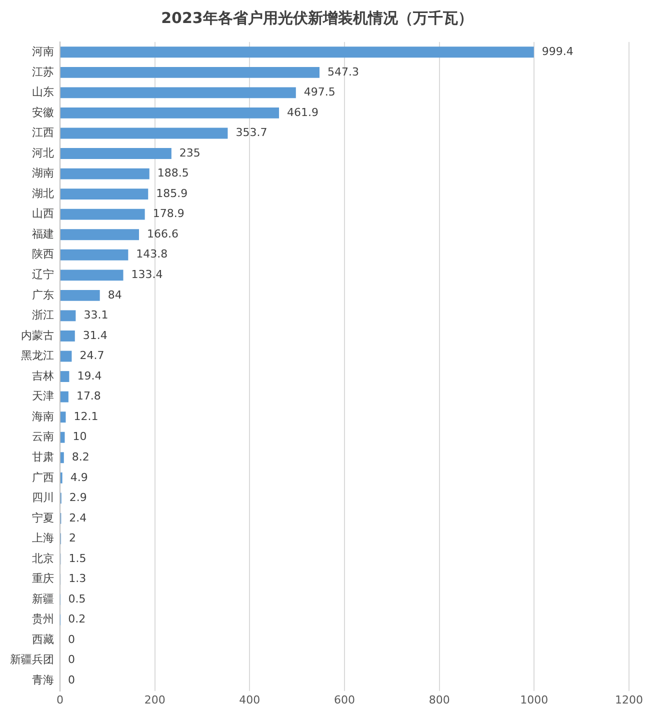  I want to click on y-tick-label: 新疆, so click(43, 599).